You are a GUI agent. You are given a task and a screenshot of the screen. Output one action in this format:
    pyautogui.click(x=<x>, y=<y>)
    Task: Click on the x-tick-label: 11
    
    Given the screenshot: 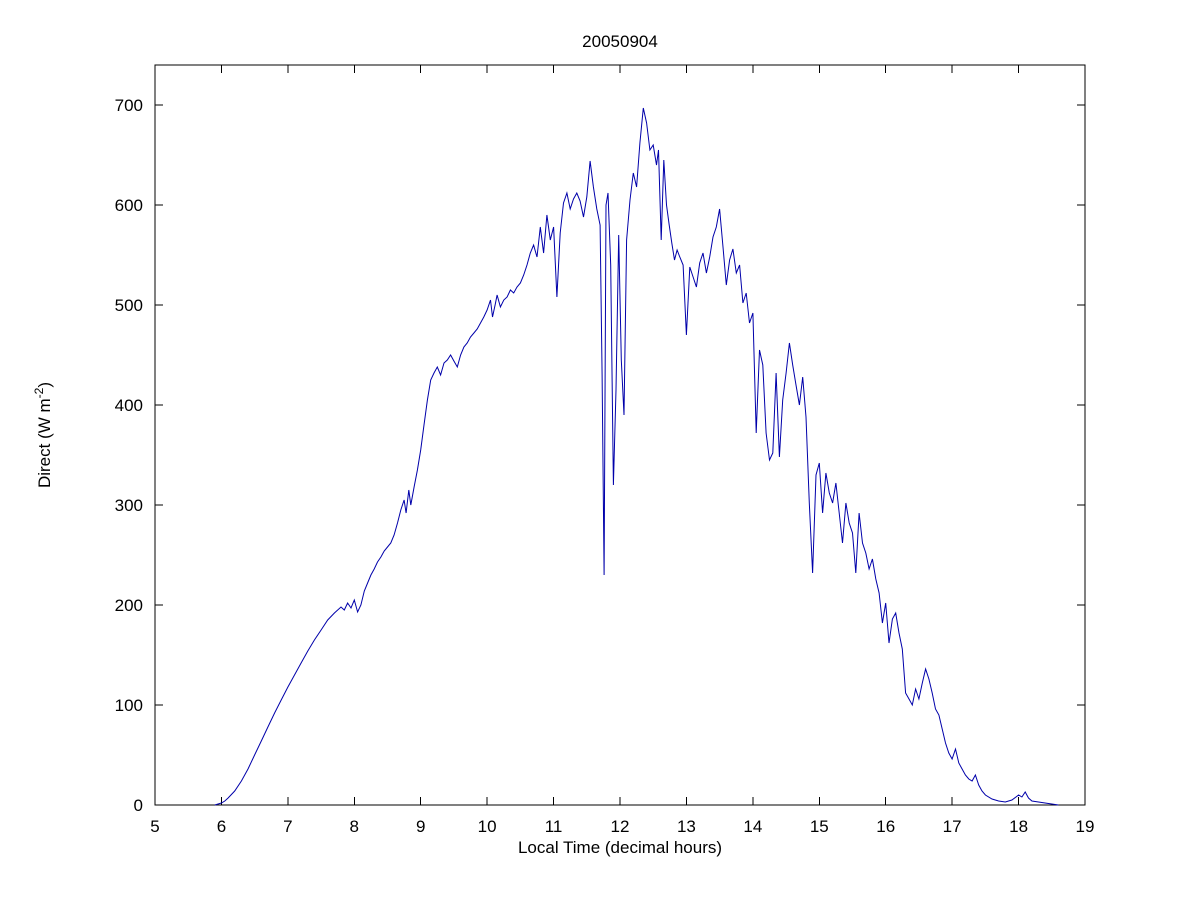 What is the action you would take?
    pyautogui.click(x=554, y=826)
    